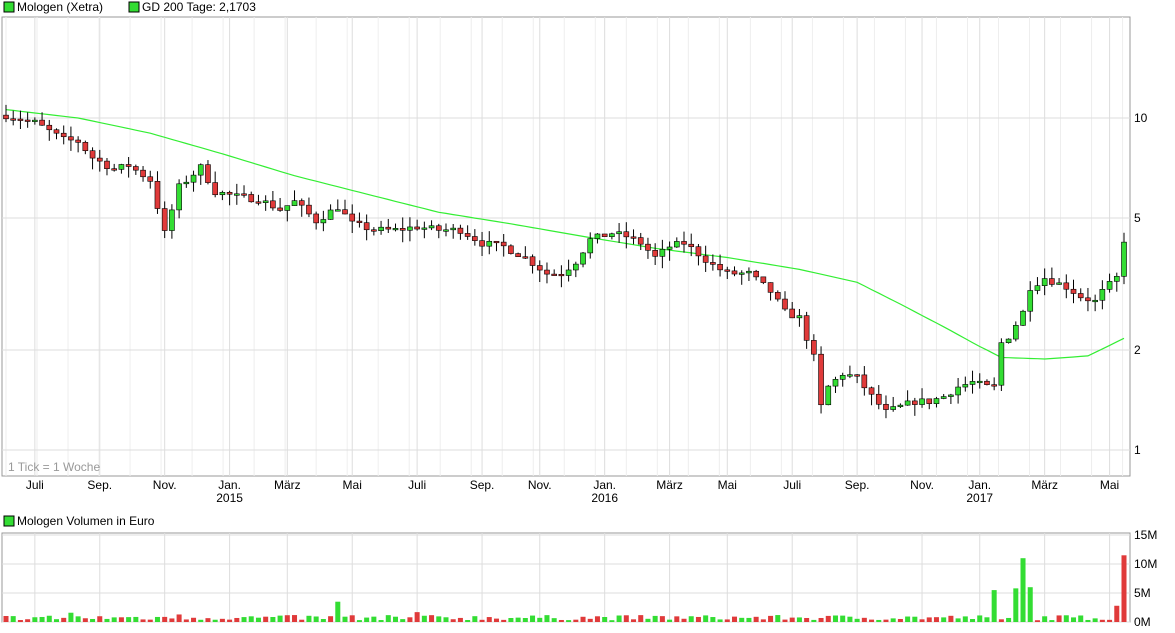 This screenshot has width=1175, height=633. I want to click on price-y-tick-label: 2, so click(1137, 350).